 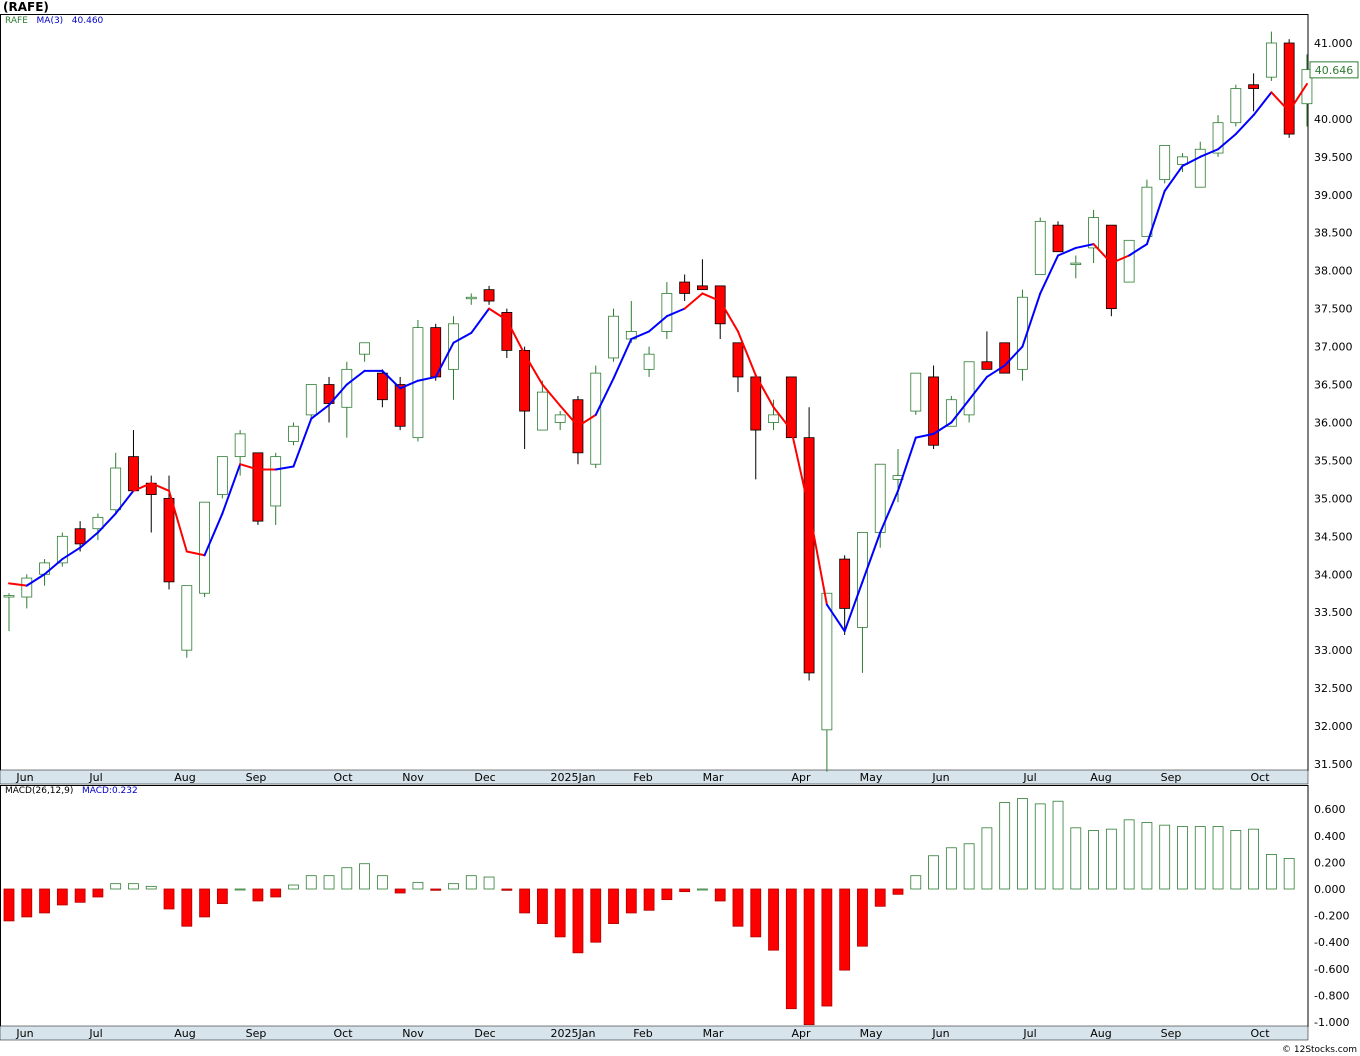 What do you see at coordinates (1333, 688) in the screenshot?
I see `price-y-tick-label: 32.500` at bounding box center [1333, 688].